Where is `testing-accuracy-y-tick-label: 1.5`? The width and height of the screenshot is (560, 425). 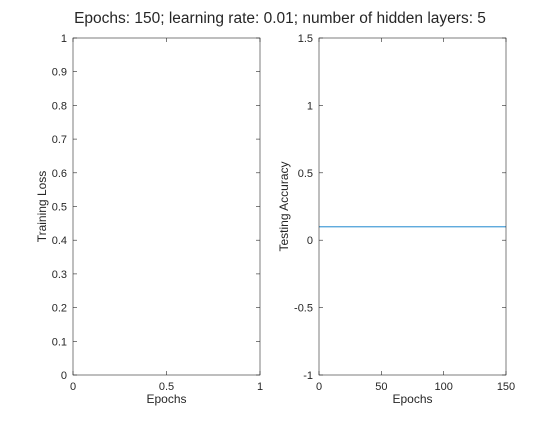 testing-accuracy-y-tick-label: 1.5 is located at coordinates (305, 39).